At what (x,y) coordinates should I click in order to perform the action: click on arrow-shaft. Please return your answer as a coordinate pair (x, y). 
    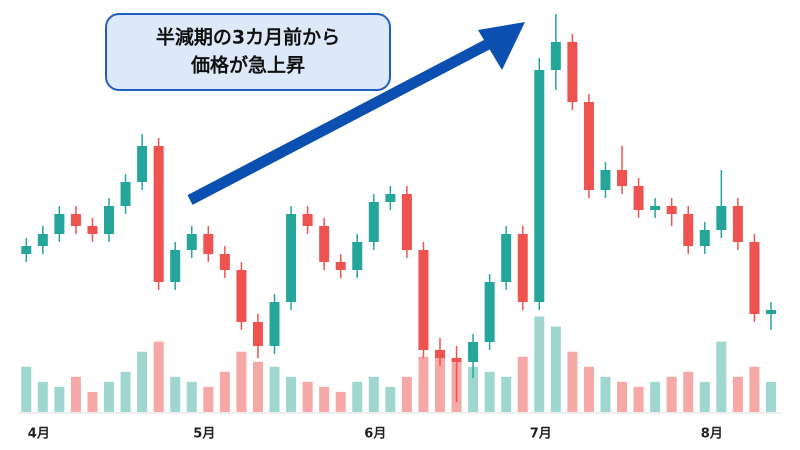
    Looking at the image, I should click on (341, 121).